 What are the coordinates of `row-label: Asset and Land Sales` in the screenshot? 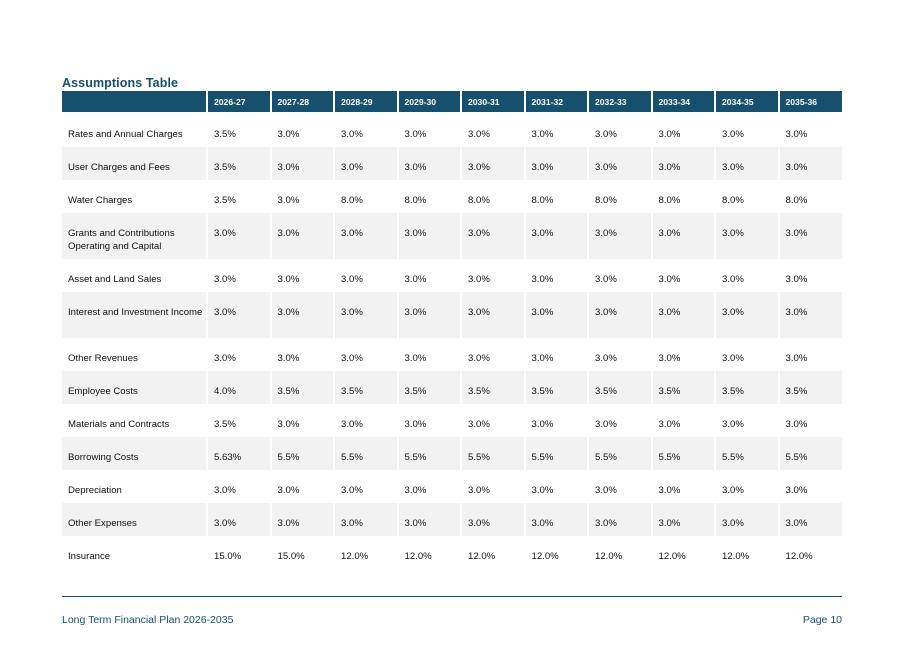 It's located at (135, 275).